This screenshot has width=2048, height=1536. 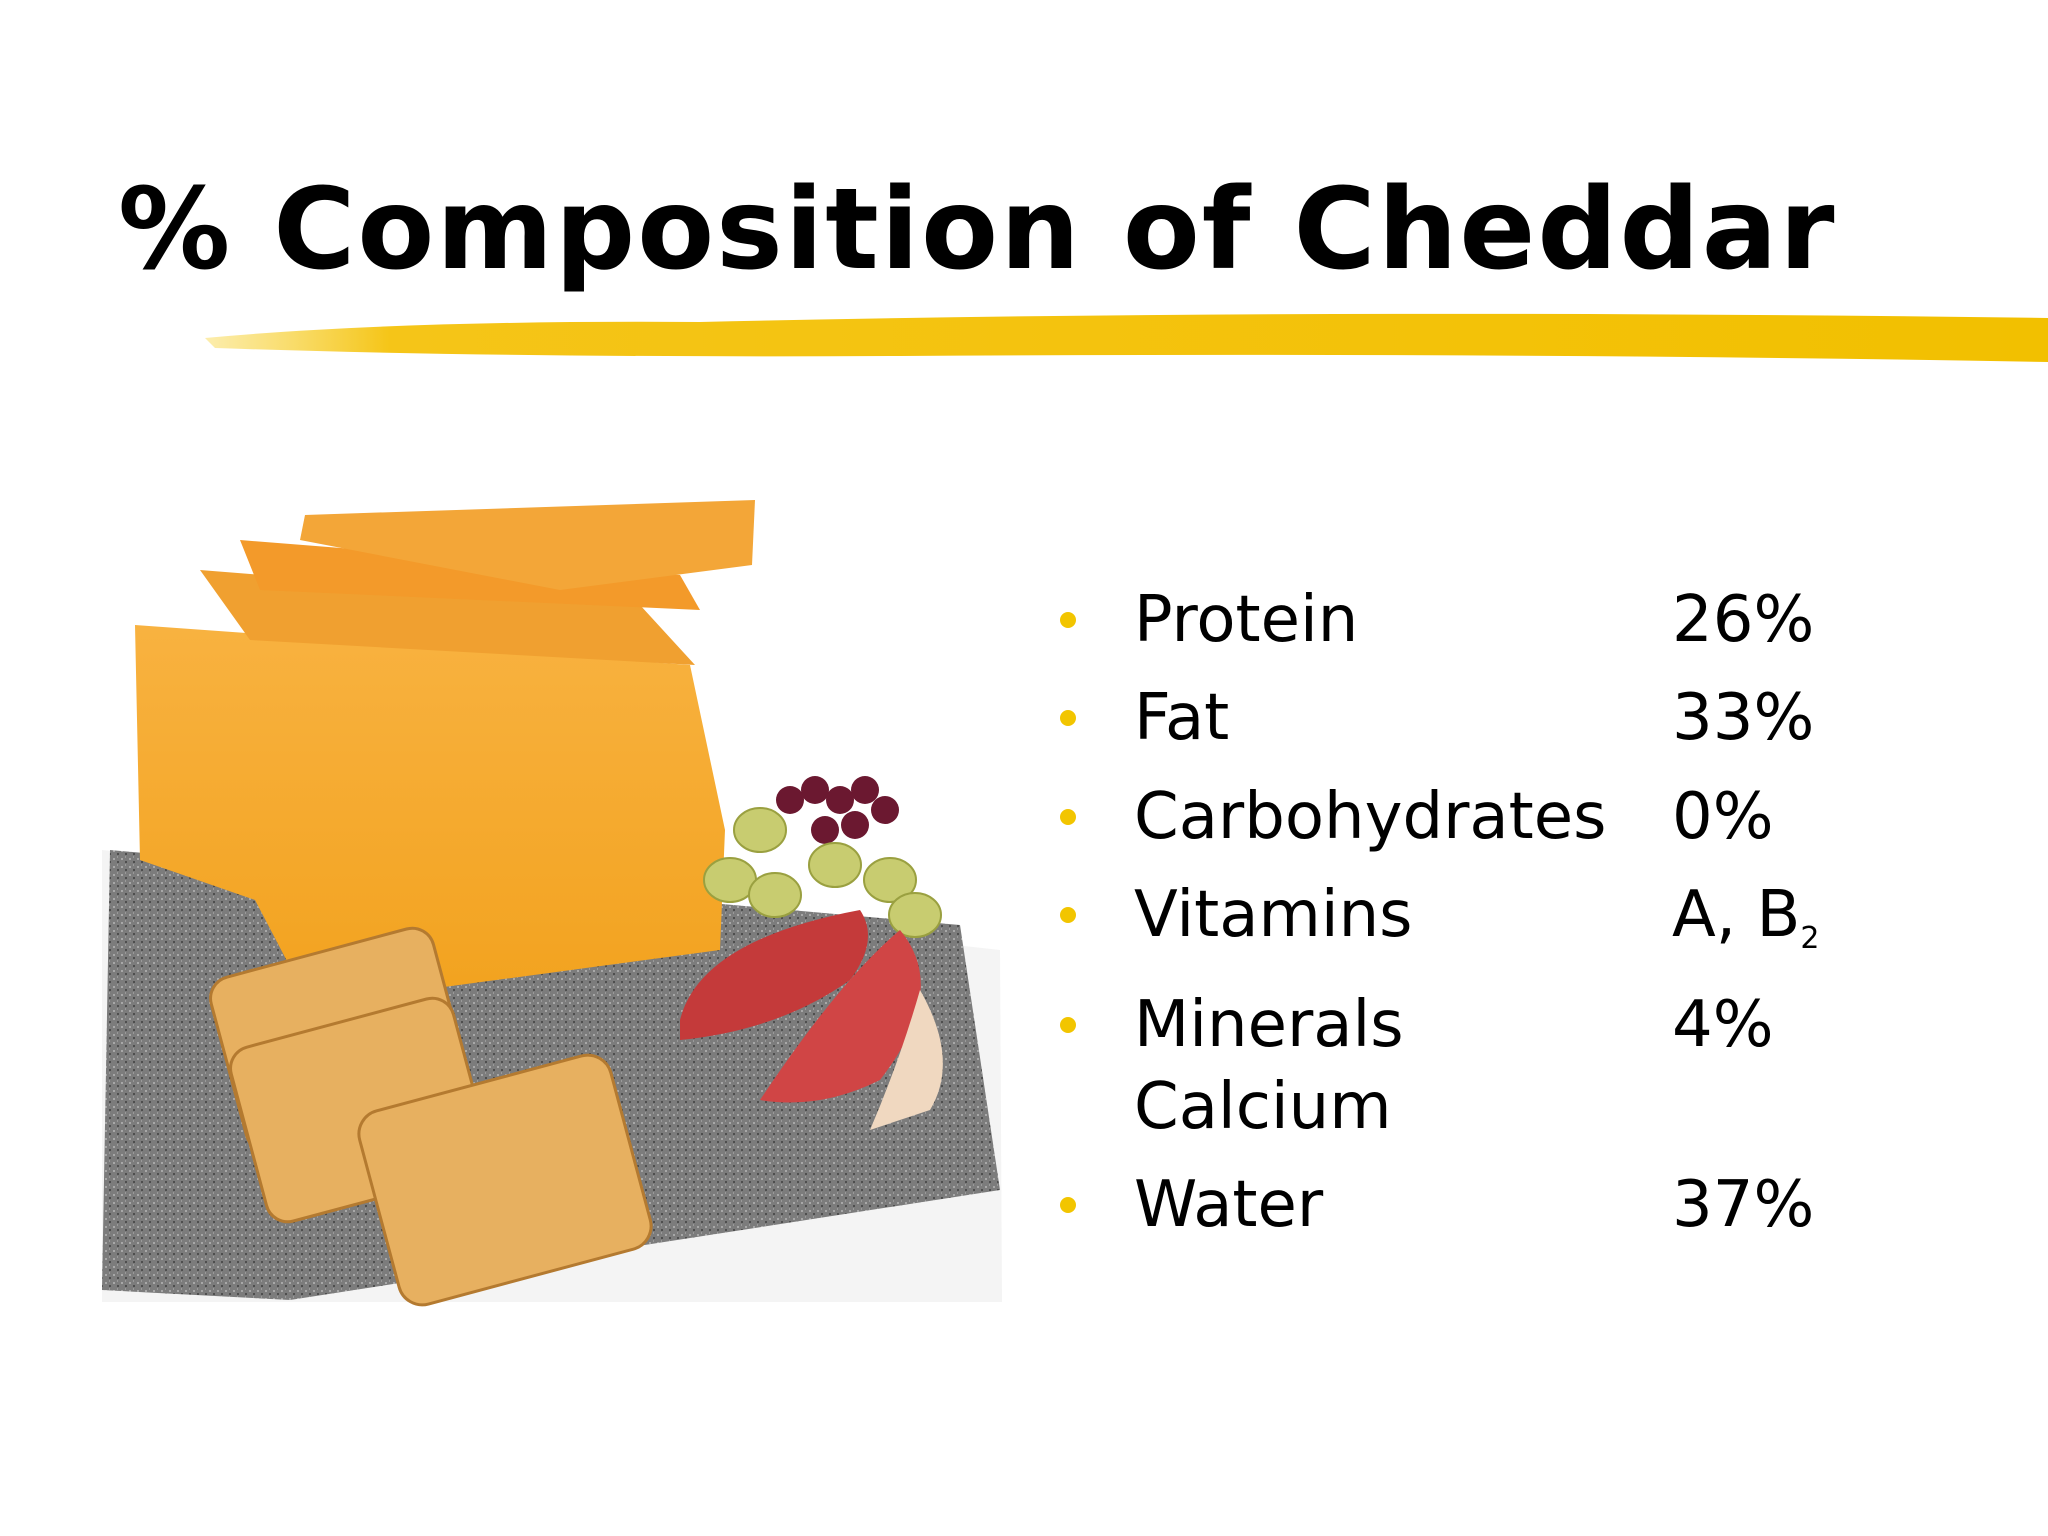 I want to click on item-value-group: 26%, so click(x=1743, y=620).